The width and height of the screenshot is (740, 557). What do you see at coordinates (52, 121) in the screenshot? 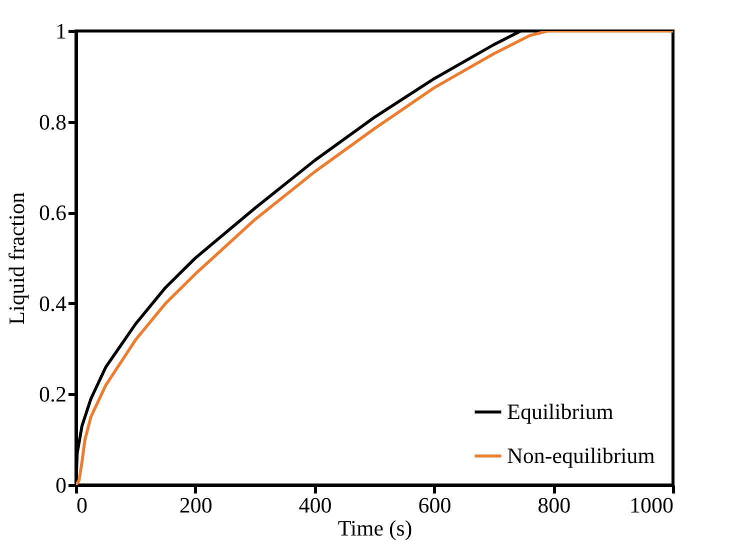
I see `y-tick-label: 0.8` at bounding box center [52, 121].